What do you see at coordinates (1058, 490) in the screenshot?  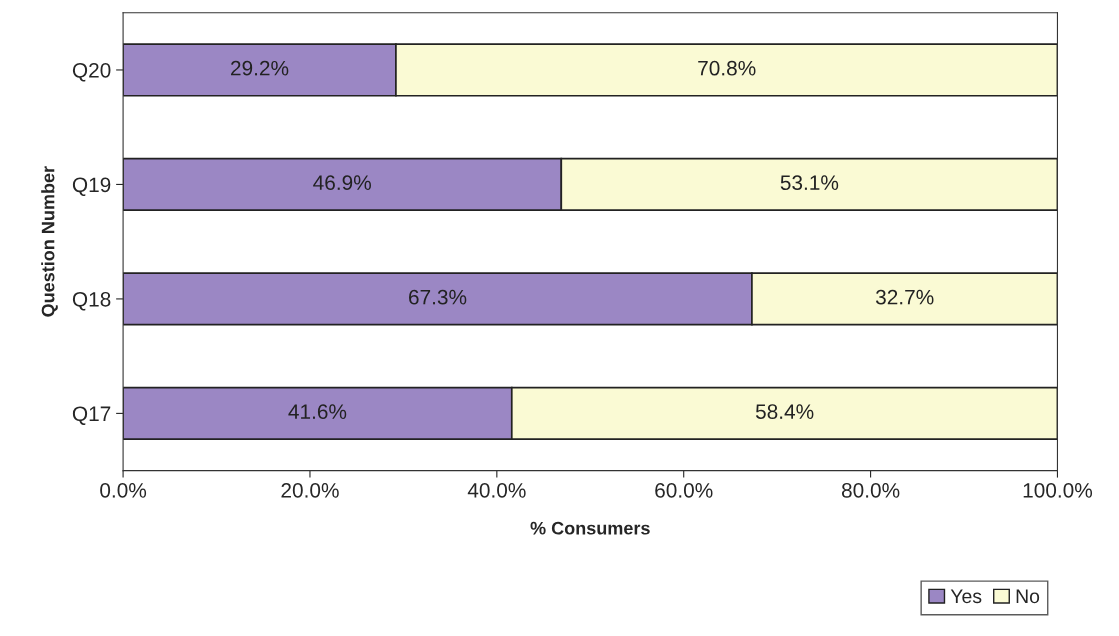 I see `x-tick-label: 100.0%` at bounding box center [1058, 490].